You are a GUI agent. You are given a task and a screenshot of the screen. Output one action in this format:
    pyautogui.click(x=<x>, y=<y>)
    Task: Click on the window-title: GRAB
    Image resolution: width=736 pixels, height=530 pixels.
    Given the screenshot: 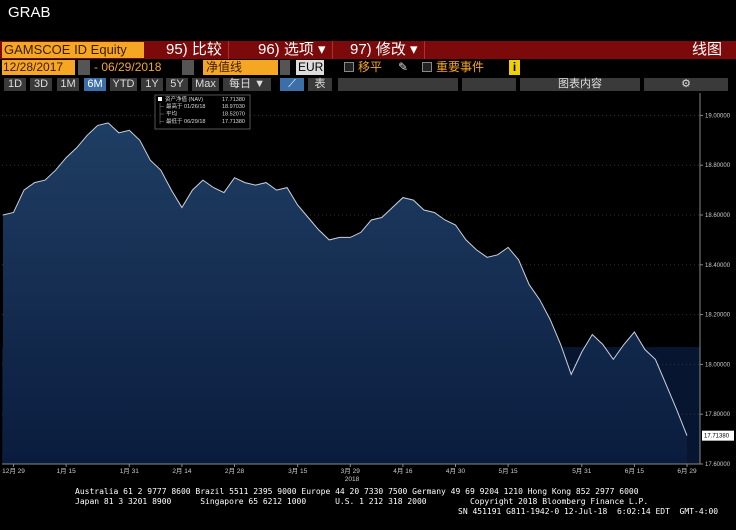 What is the action you would take?
    pyautogui.click(x=29, y=12)
    